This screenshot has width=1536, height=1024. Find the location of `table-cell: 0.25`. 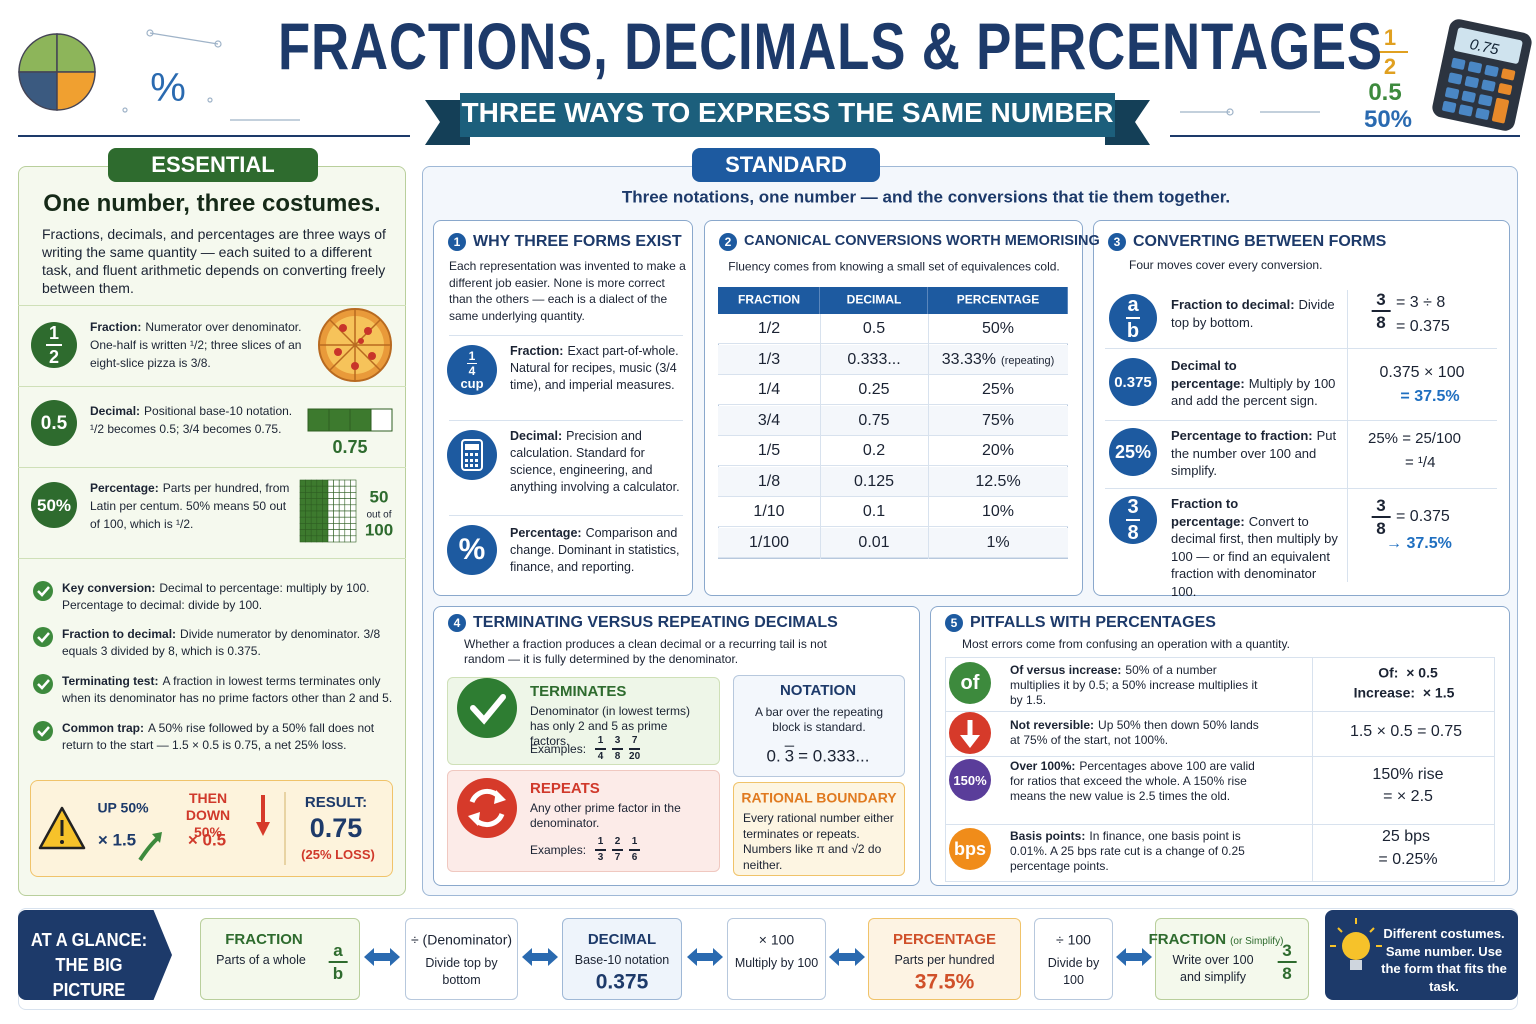

table-cell: 0.25 is located at coordinates (873, 390).